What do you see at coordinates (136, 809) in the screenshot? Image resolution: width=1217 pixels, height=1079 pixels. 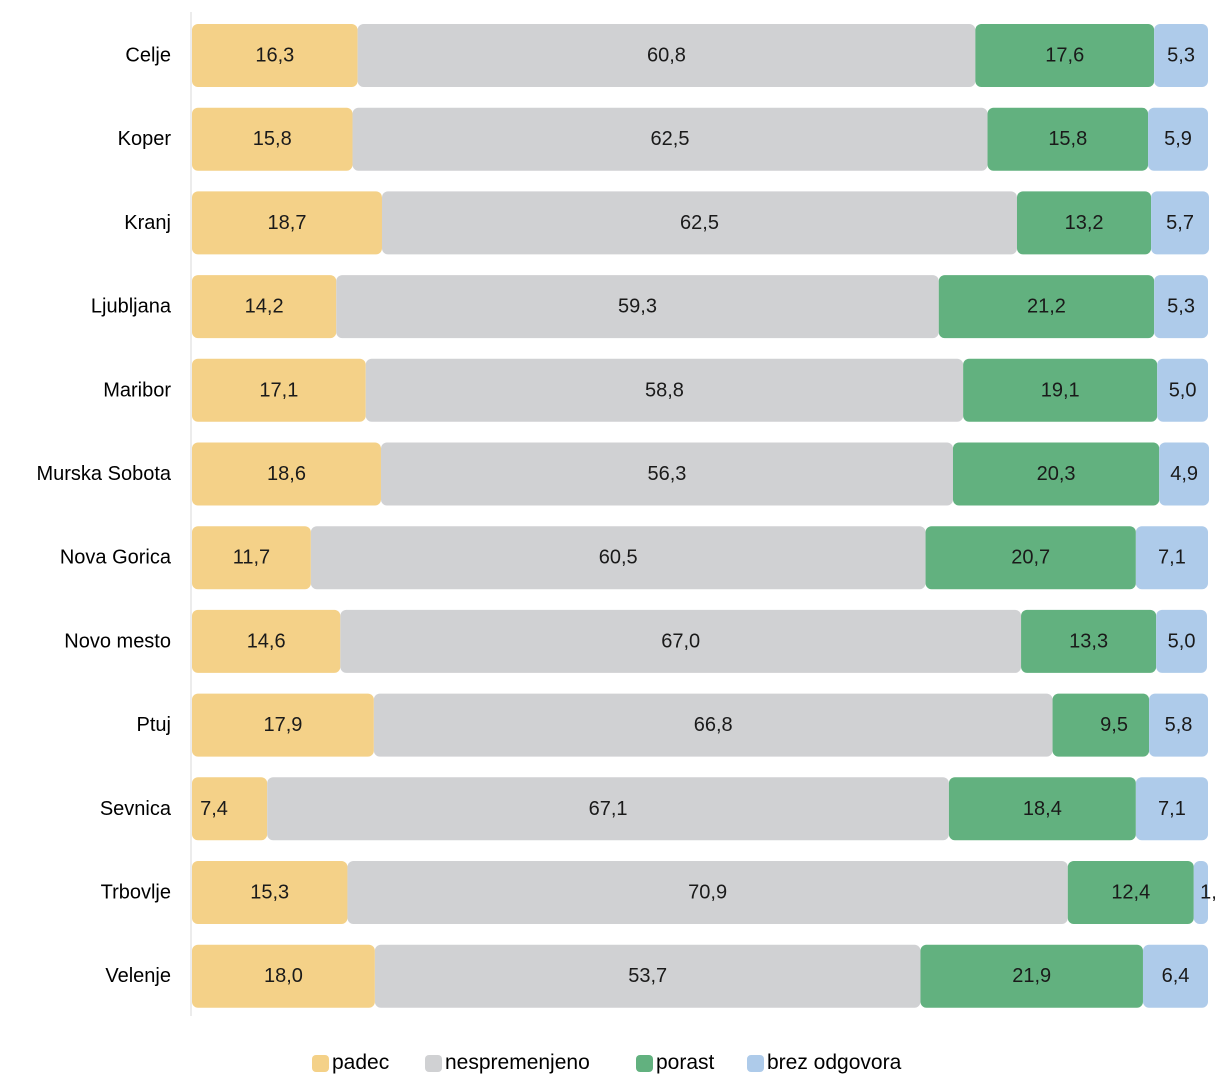 I see `category-label: Sevnica` at bounding box center [136, 809].